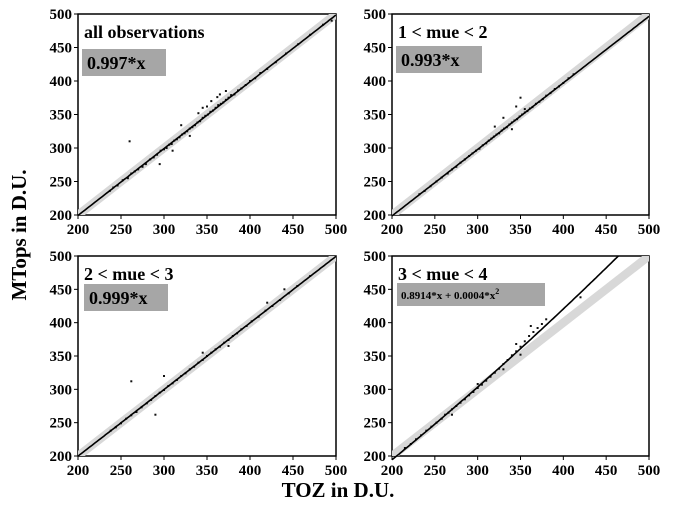 Image resolution: width=677 pixels, height=508 pixels. I want to click on fit-line, so click(505, 358).